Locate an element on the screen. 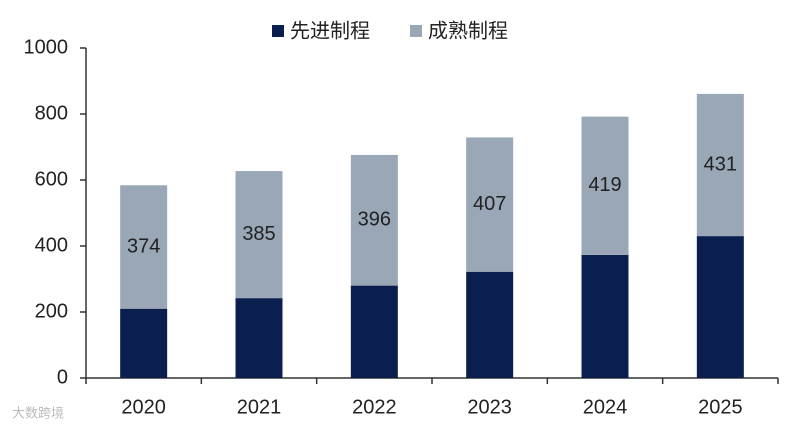 This screenshot has width=800, height=434. data-label: 374 is located at coordinates (143, 246).